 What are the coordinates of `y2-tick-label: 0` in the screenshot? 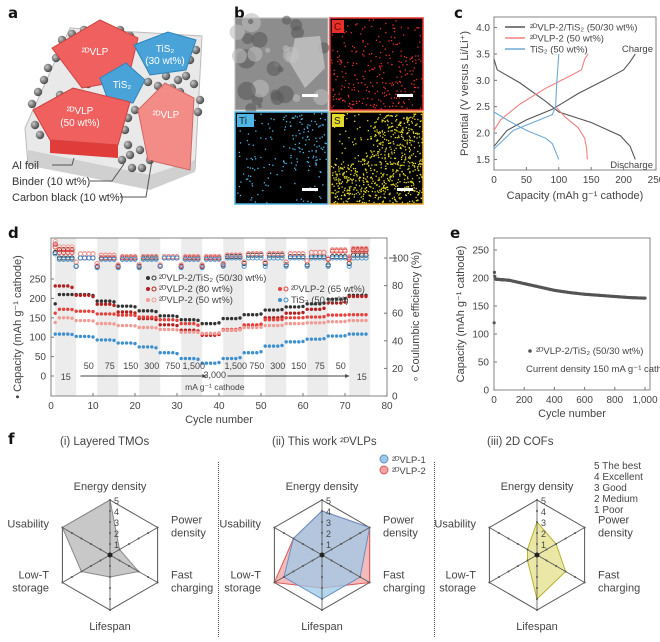 It's located at (395, 397).